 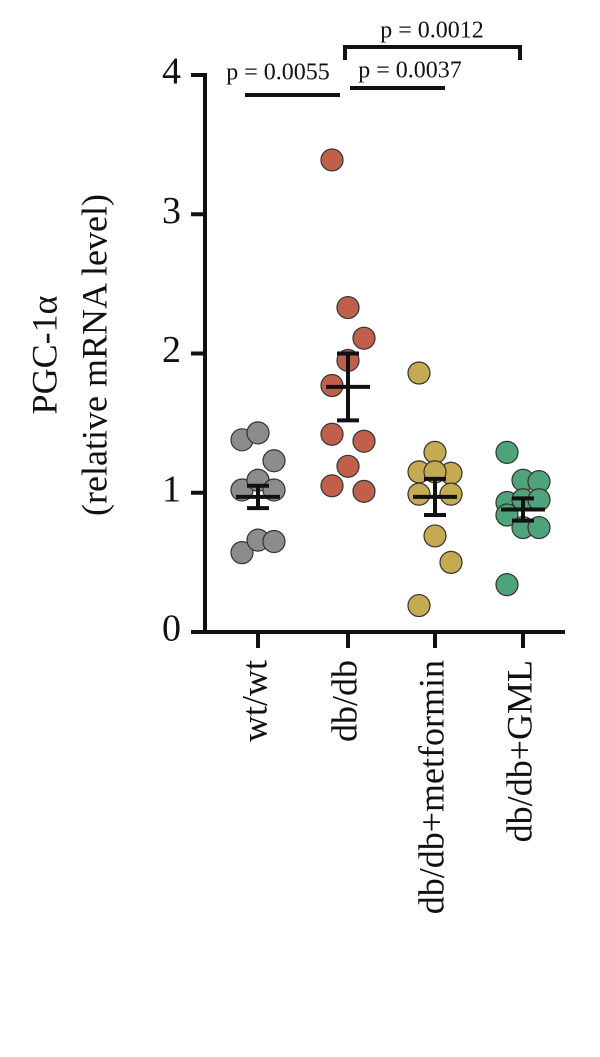 I want to click on y-tick-label: 3, so click(x=171, y=211).